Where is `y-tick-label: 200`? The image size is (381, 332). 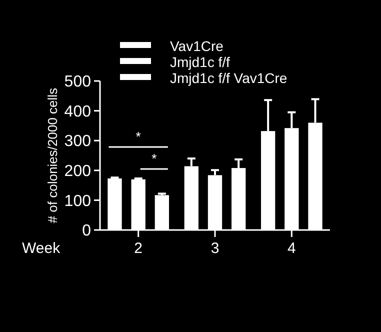
y-tick-label: 200 is located at coordinates (78, 171).